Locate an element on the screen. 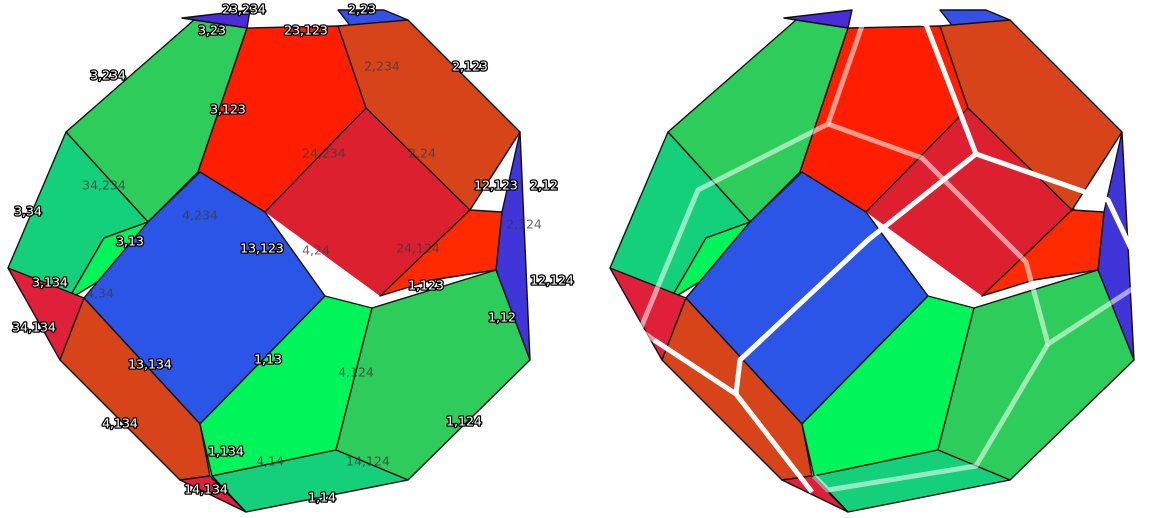 This screenshot has height=518, width=1156. face-right-red-small-r is located at coordinates (1043, 253).